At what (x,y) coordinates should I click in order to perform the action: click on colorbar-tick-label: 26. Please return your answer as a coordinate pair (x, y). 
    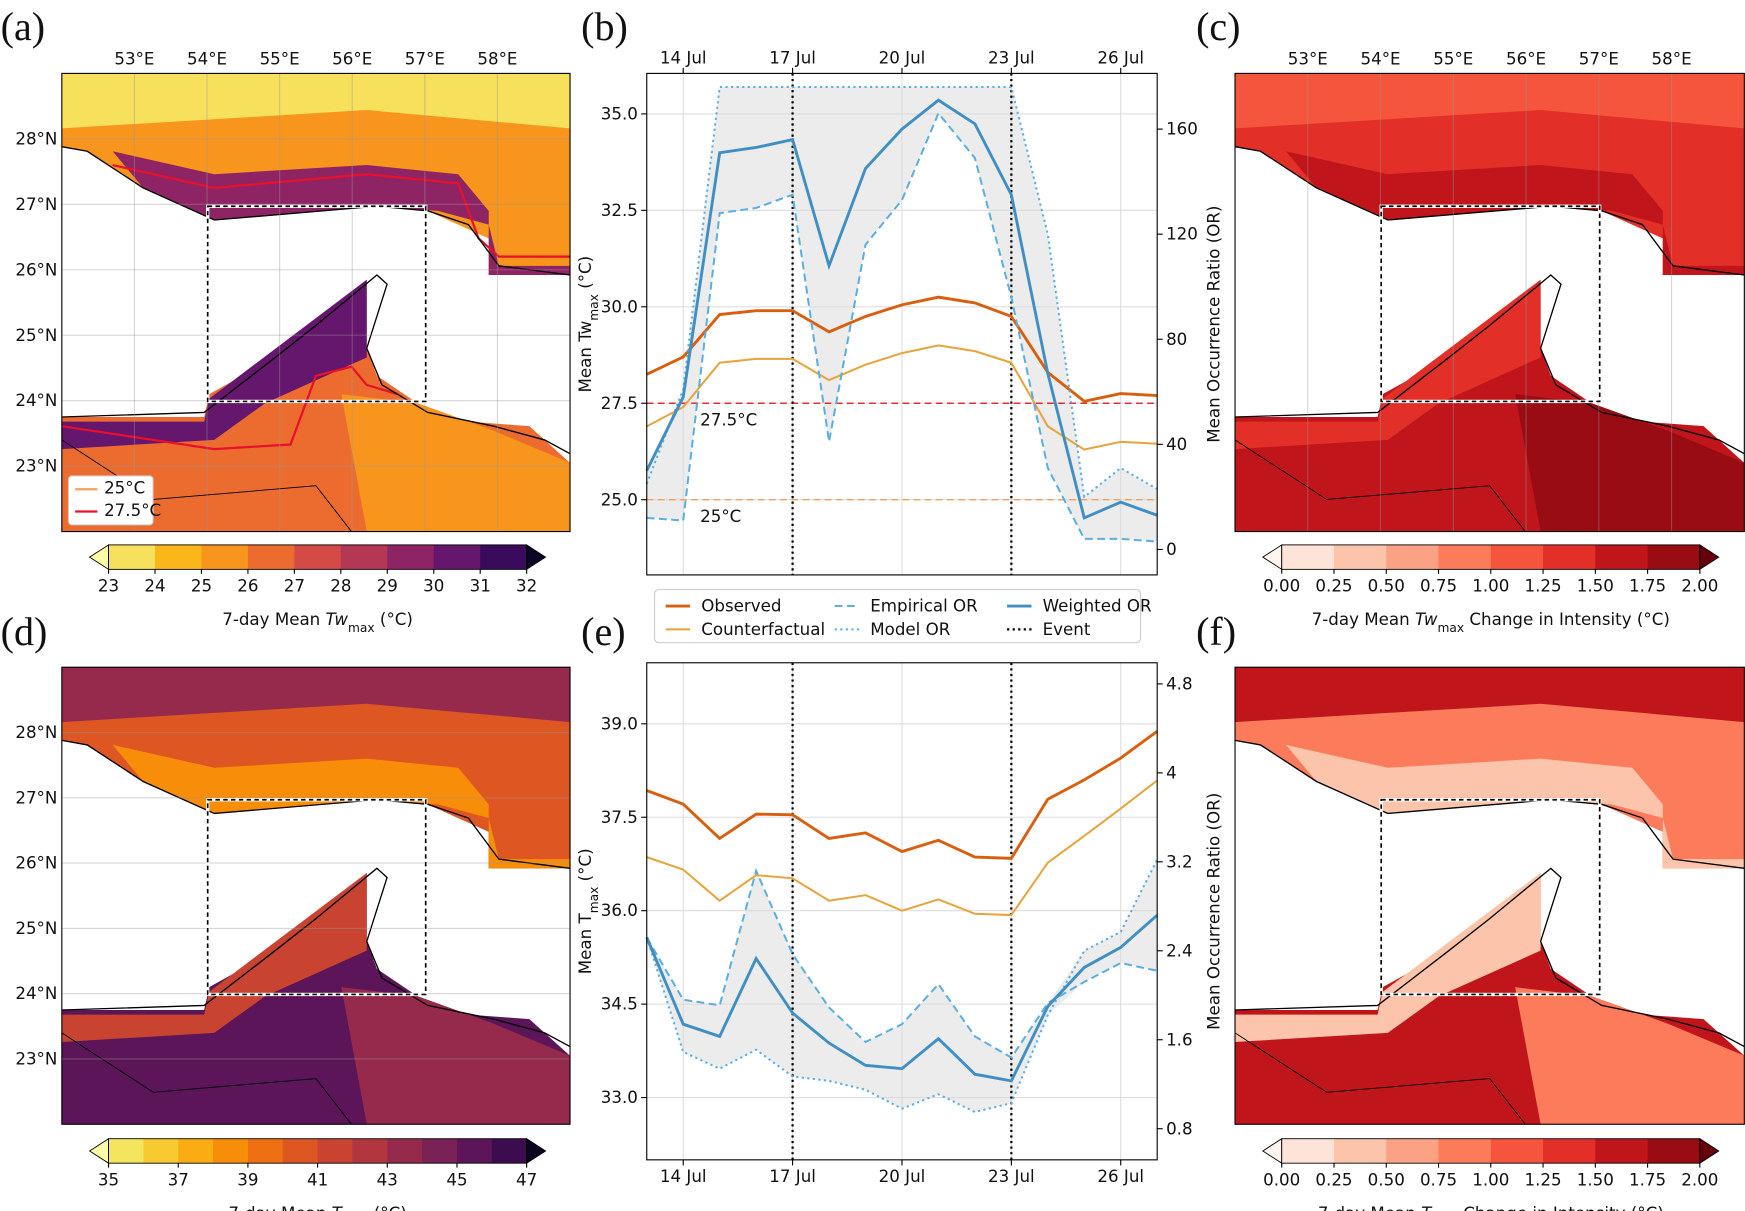
    Looking at the image, I should click on (247, 586).